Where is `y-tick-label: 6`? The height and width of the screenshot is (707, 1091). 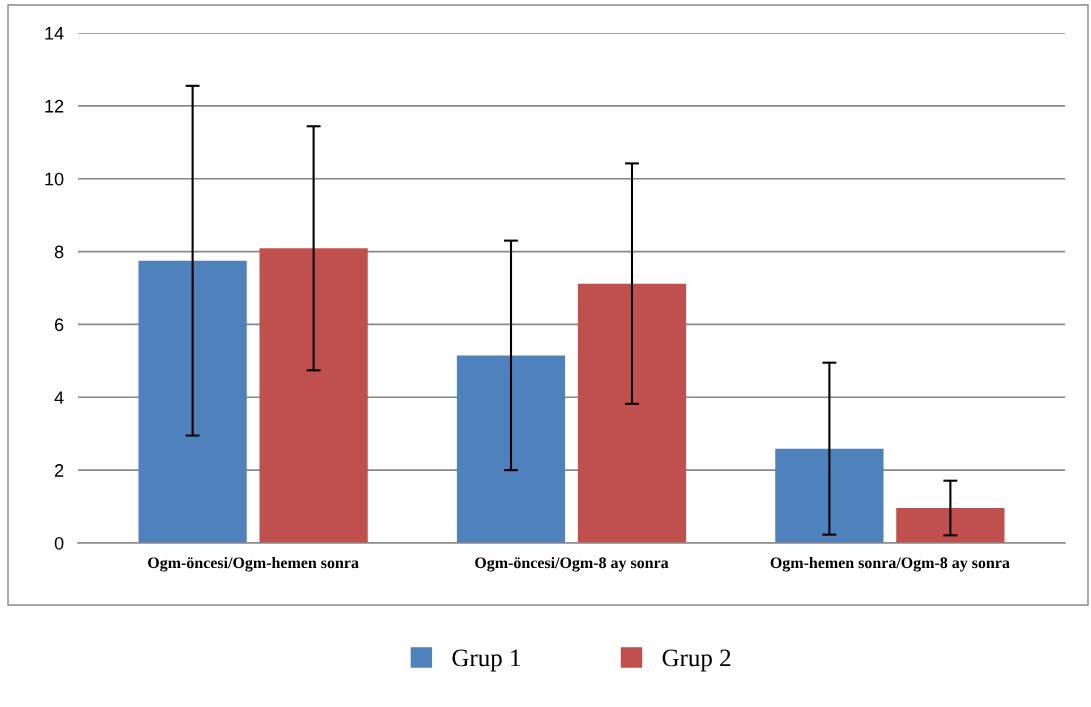 y-tick-label: 6 is located at coordinates (59, 325).